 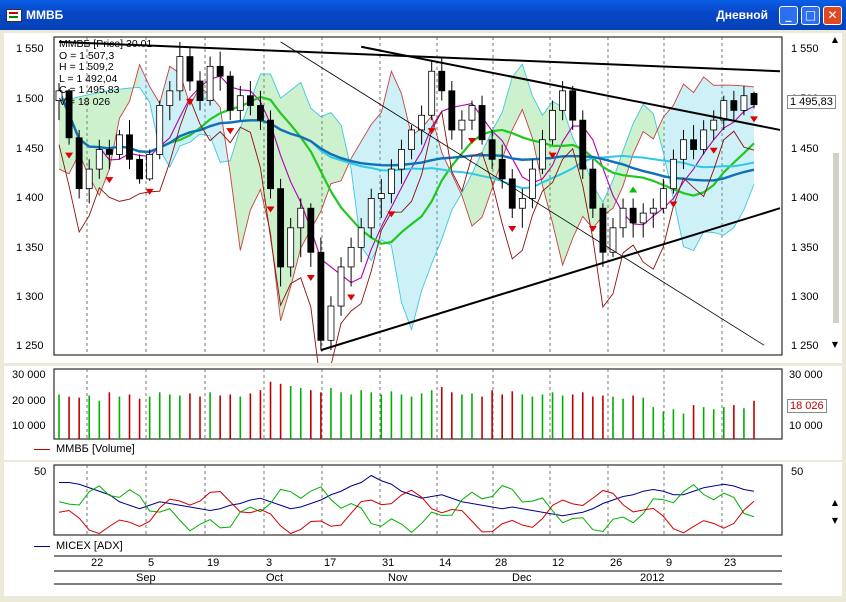 What do you see at coordinates (832, 15) in the screenshot?
I see `close-button: ✕` at bounding box center [832, 15].